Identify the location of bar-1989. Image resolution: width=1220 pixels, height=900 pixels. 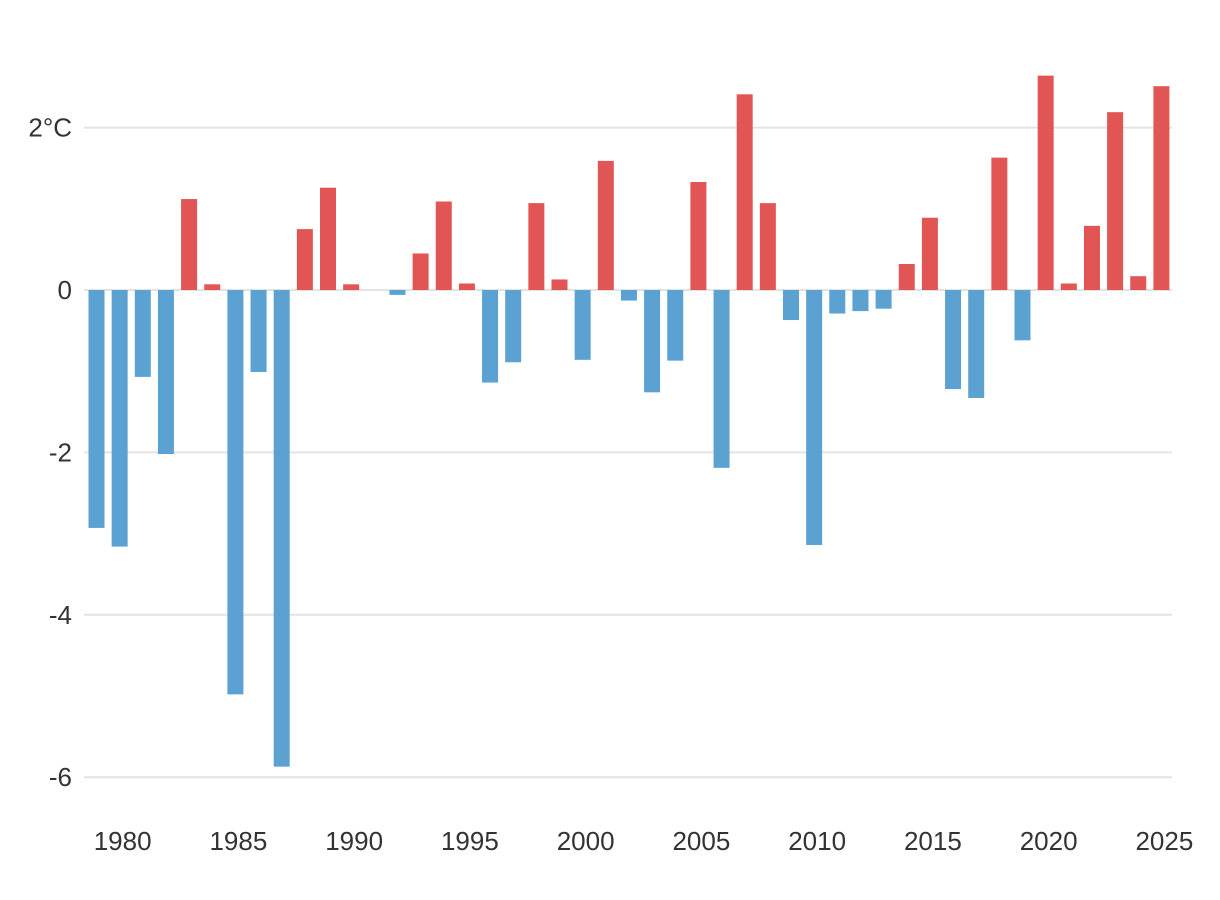
(328, 238).